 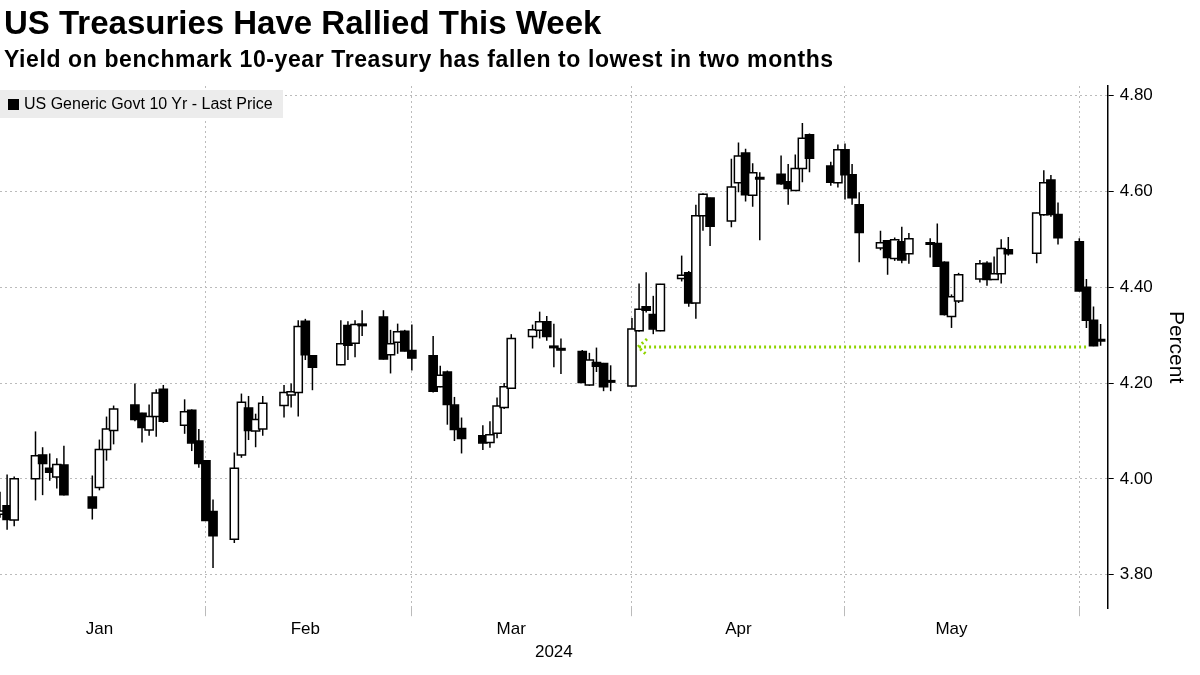 What do you see at coordinates (1136, 382) in the screenshot?
I see `y-tick-label: 4.20` at bounding box center [1136, 382].